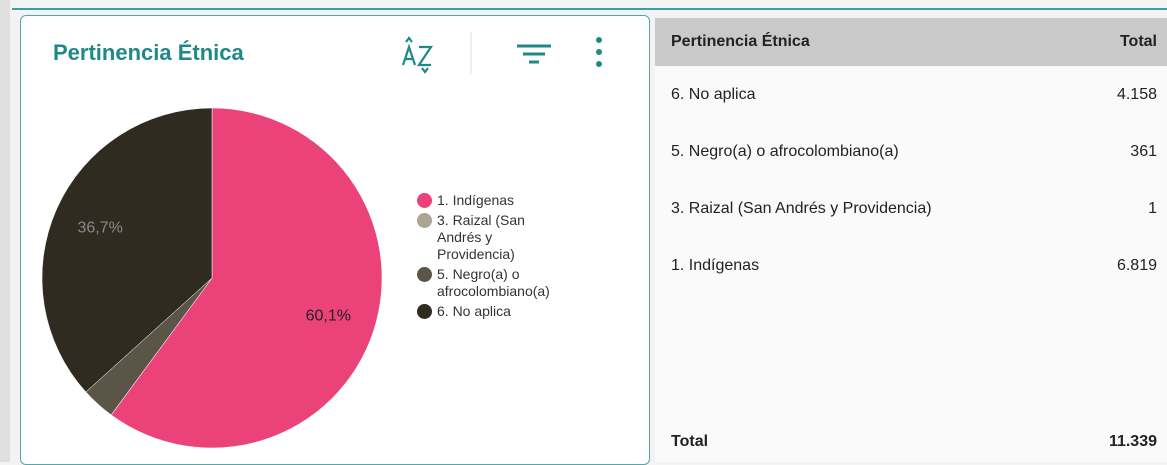 The width and height of the screenshot is (1167, 465). I want to click on label-cell: 1. Indígenas, so click(715, 265).